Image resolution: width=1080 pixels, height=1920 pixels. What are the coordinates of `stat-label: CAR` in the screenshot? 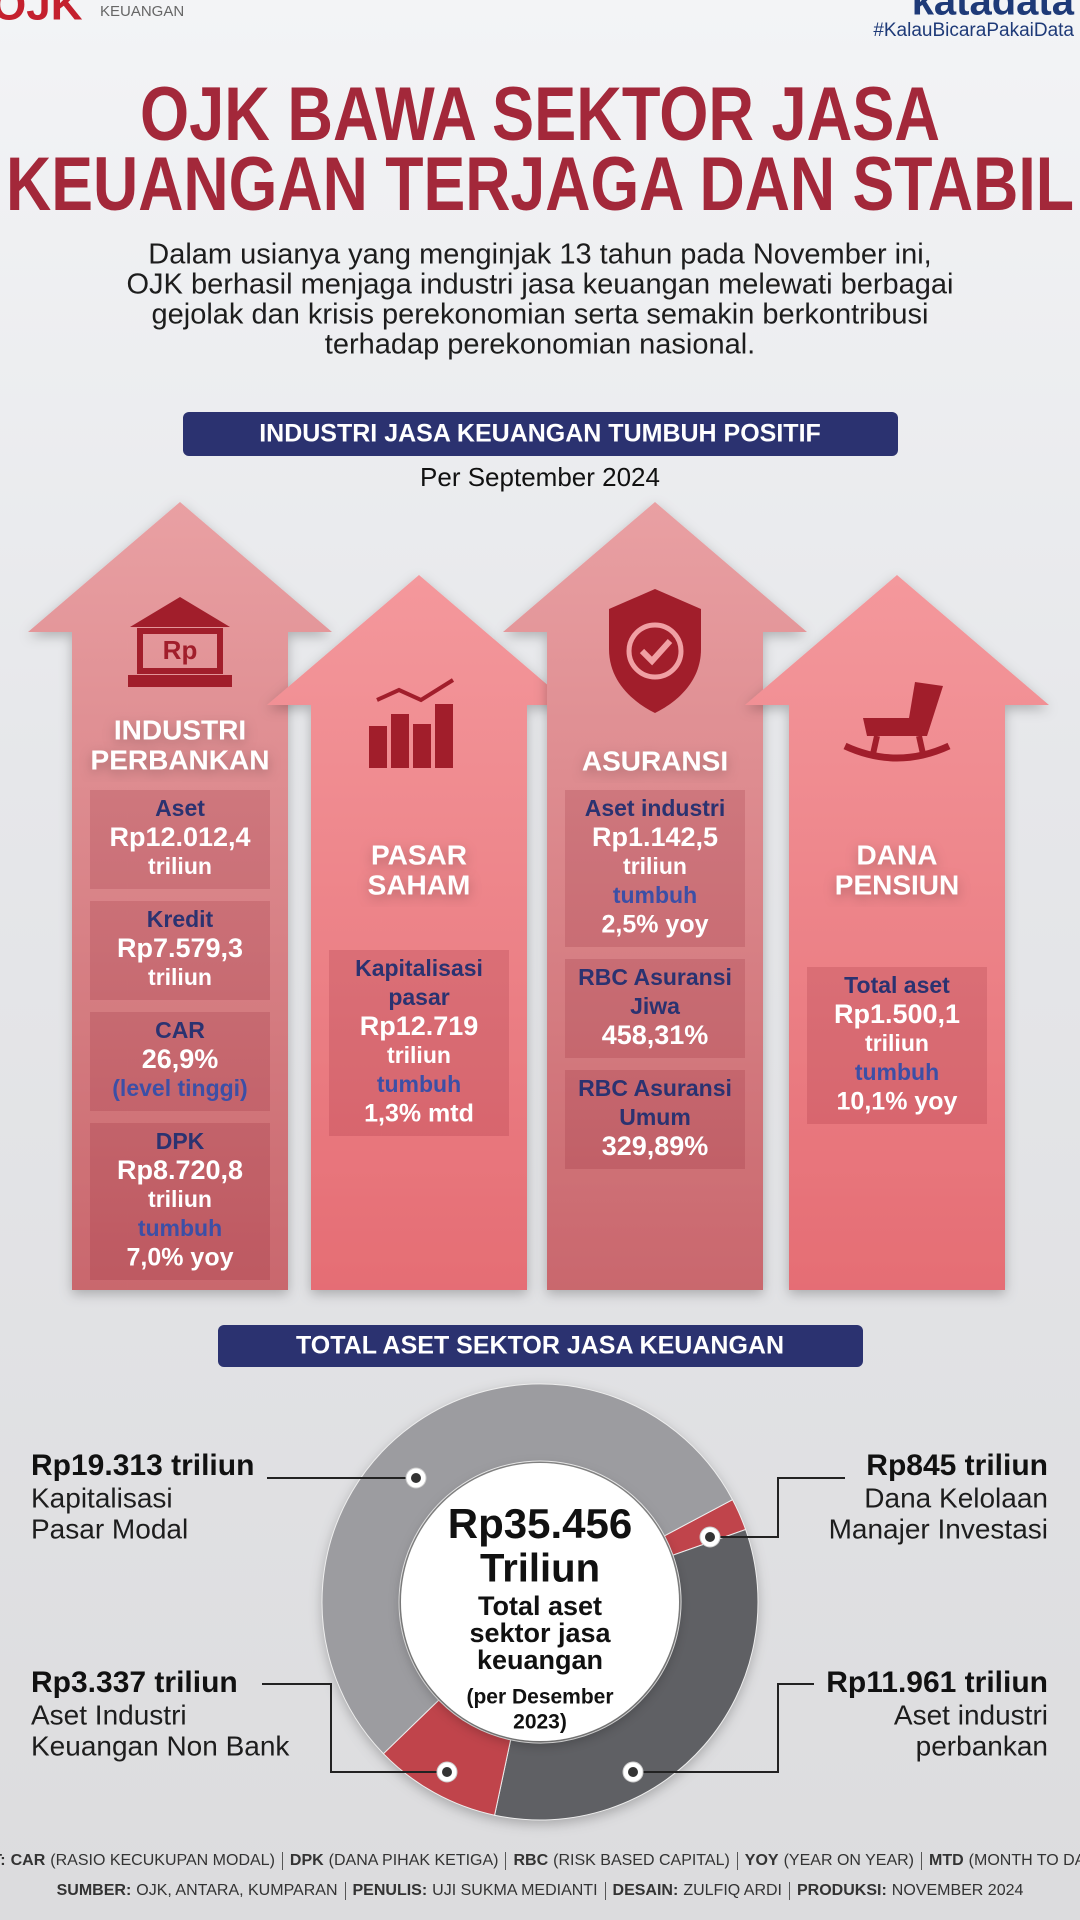 It's located at (180, 1030).